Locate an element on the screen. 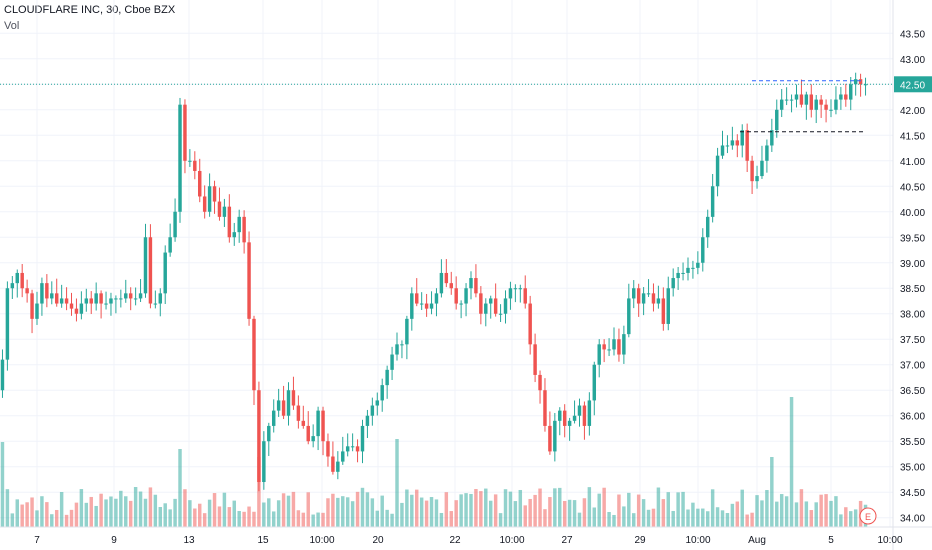  price-tick-label: 34.50 is located at coordinates (912, 493).